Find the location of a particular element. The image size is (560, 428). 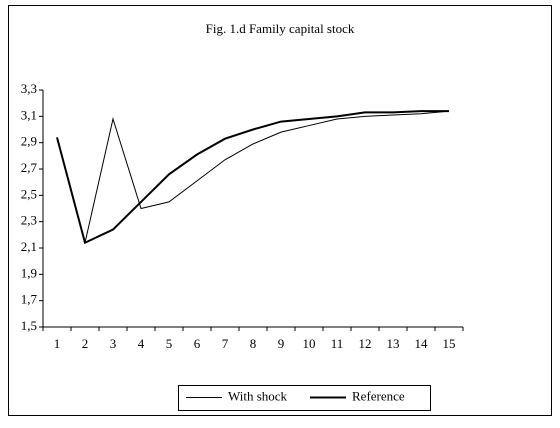

x-tick-label: 11 is located at coordinates (337, 343).